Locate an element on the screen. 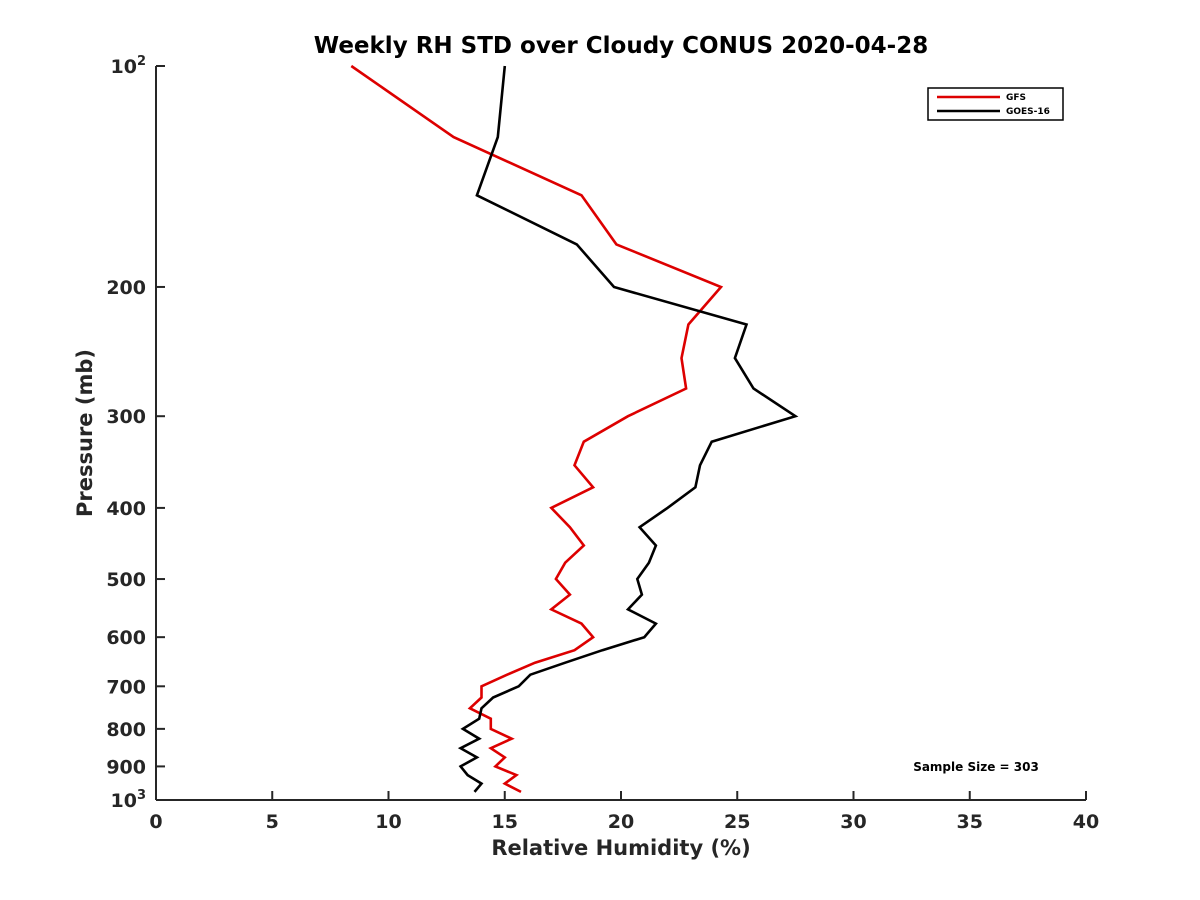  x-tick-label: 0 is located at coordinates (155, 822).